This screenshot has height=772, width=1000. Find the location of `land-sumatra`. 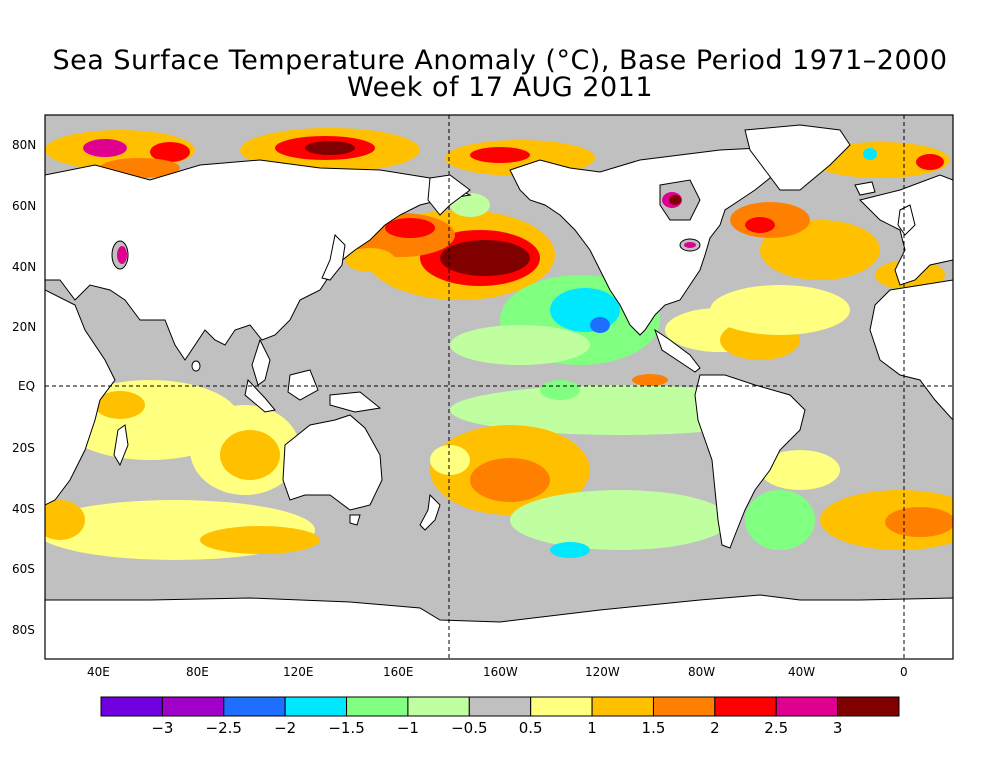

land-sumatra is located at coordinates (260, 395).